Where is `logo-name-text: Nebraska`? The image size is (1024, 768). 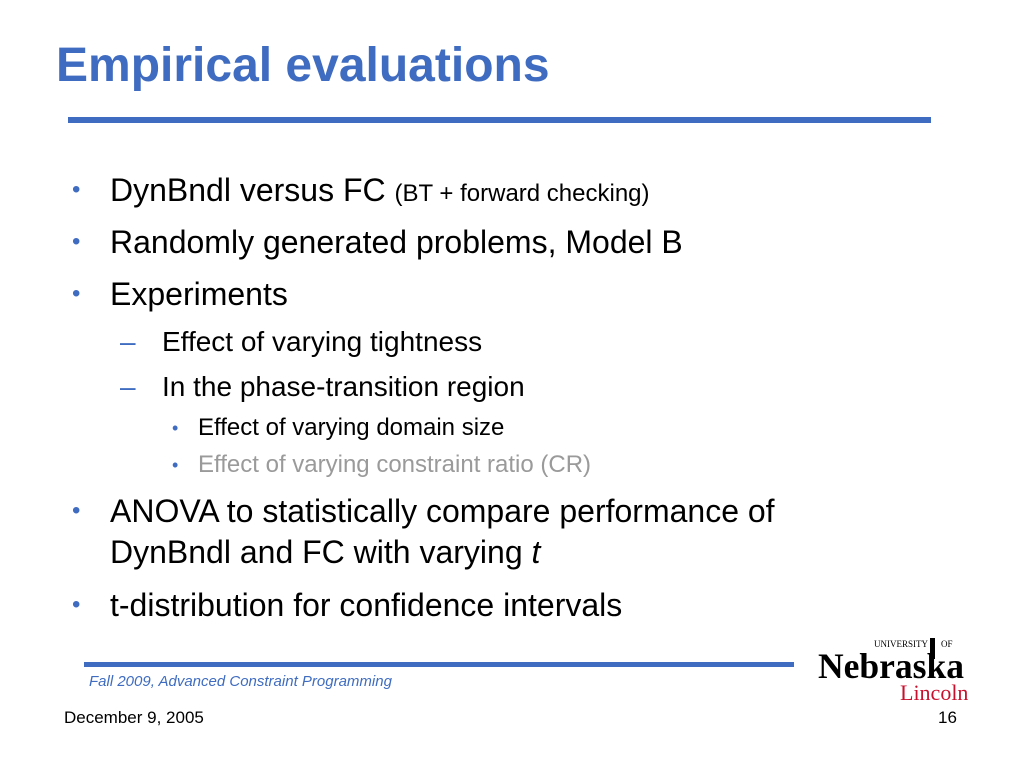 logo-name-text: Nebraska is located at coordinates (891, 666).